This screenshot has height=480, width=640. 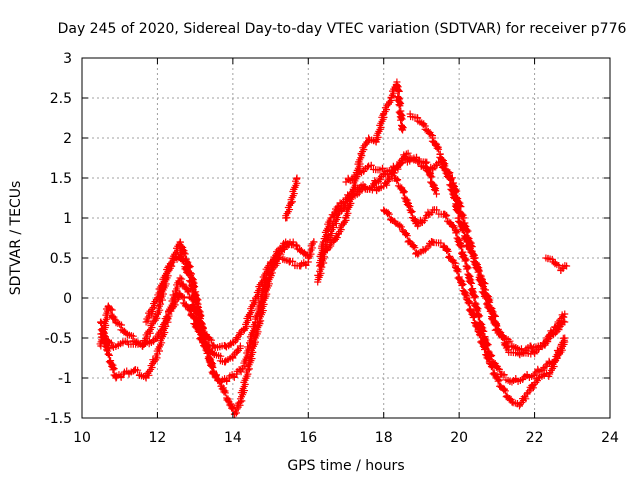 What do you see at coordinates (610, 438) in the screenshot?
I see `x-tick-label: 24` at bounding box center [610, 438].